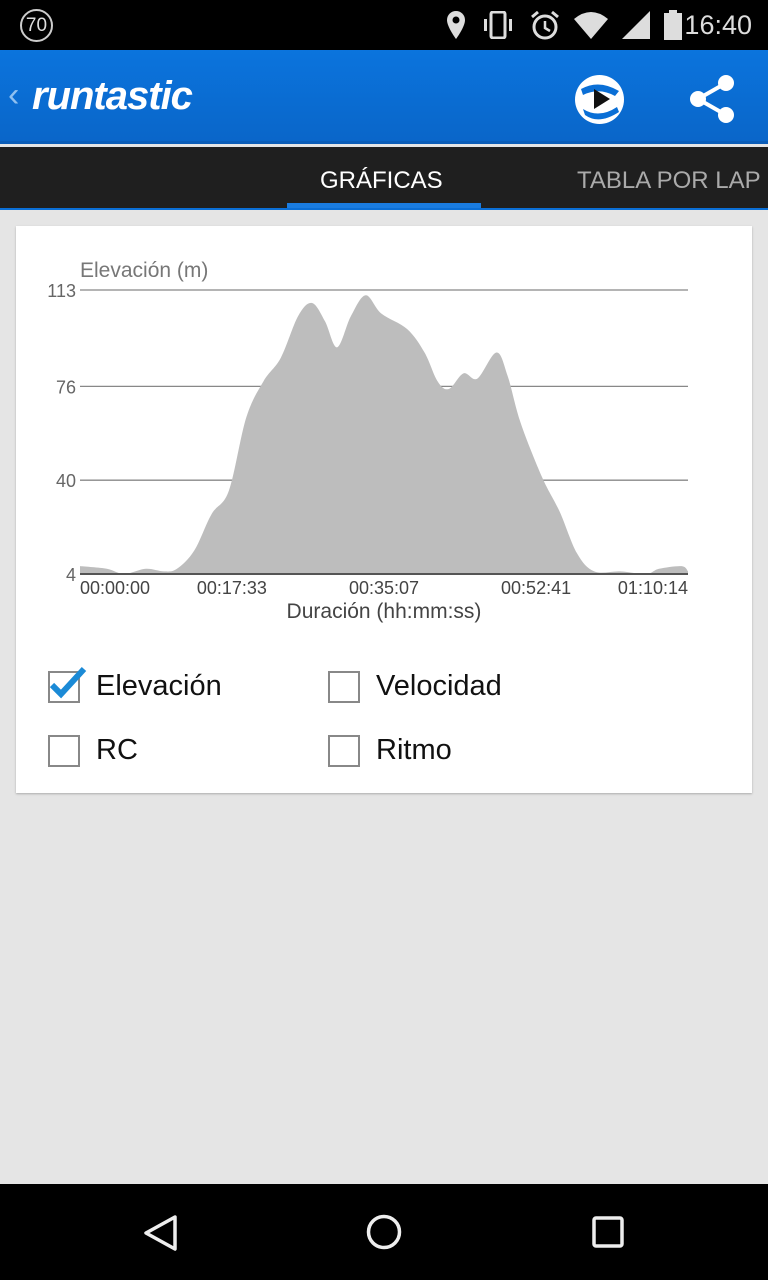 The width and height of the screenshot is (768, 1280). What do you see at coordinates (456, 25) in the screenshot?
I see `location-icon` at bounding box center [456, 25].